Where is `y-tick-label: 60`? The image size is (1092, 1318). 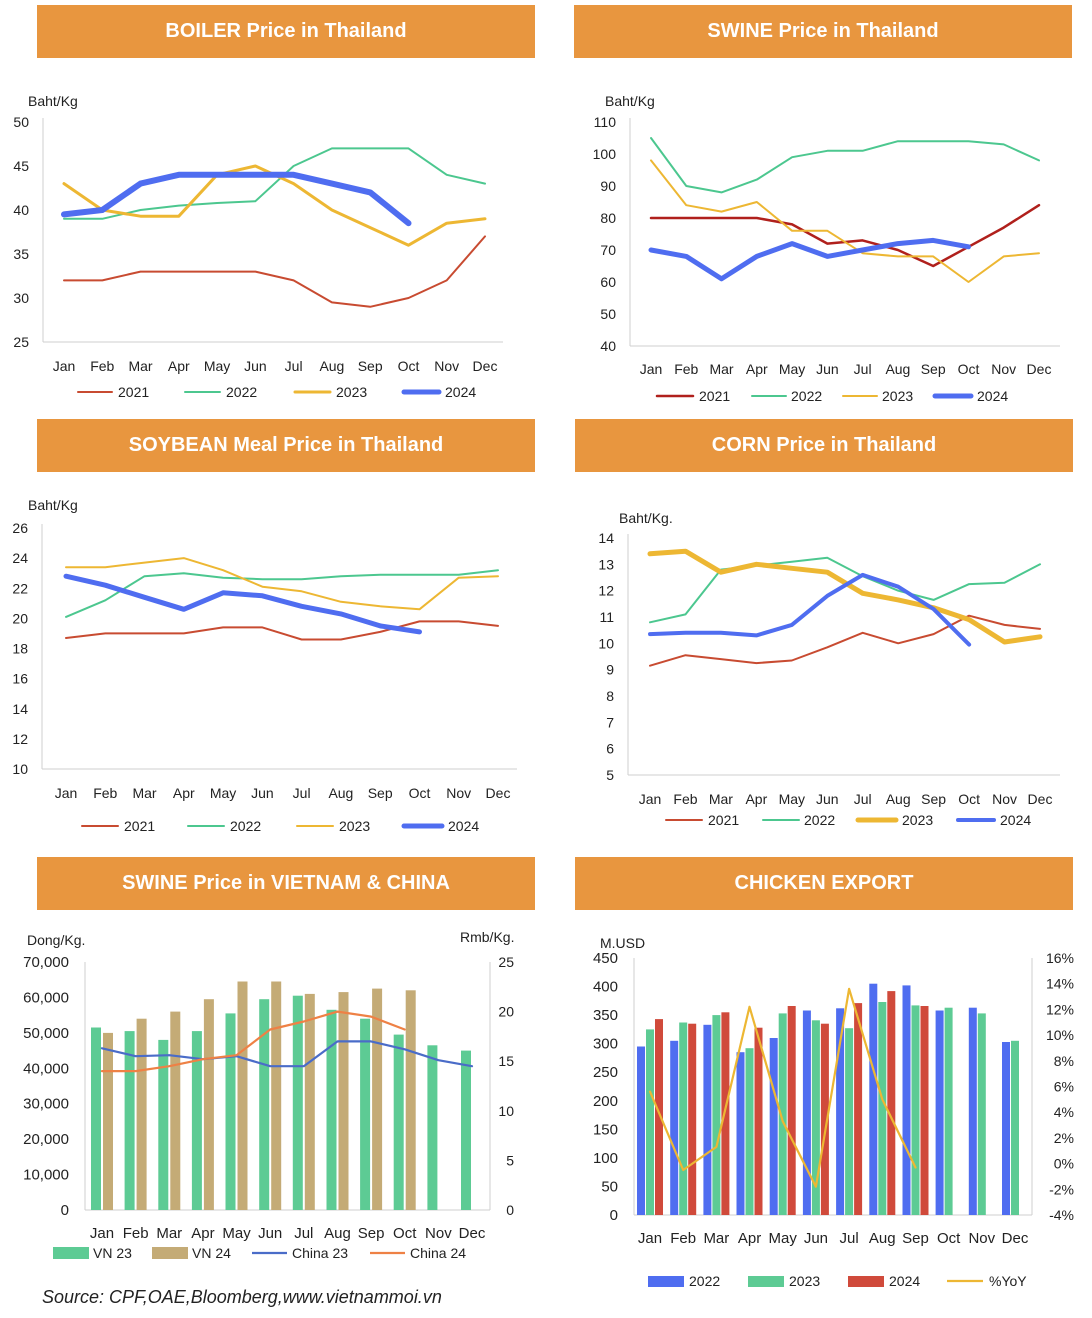 y-tick-label: 60 is located at coordinates (608, 282).